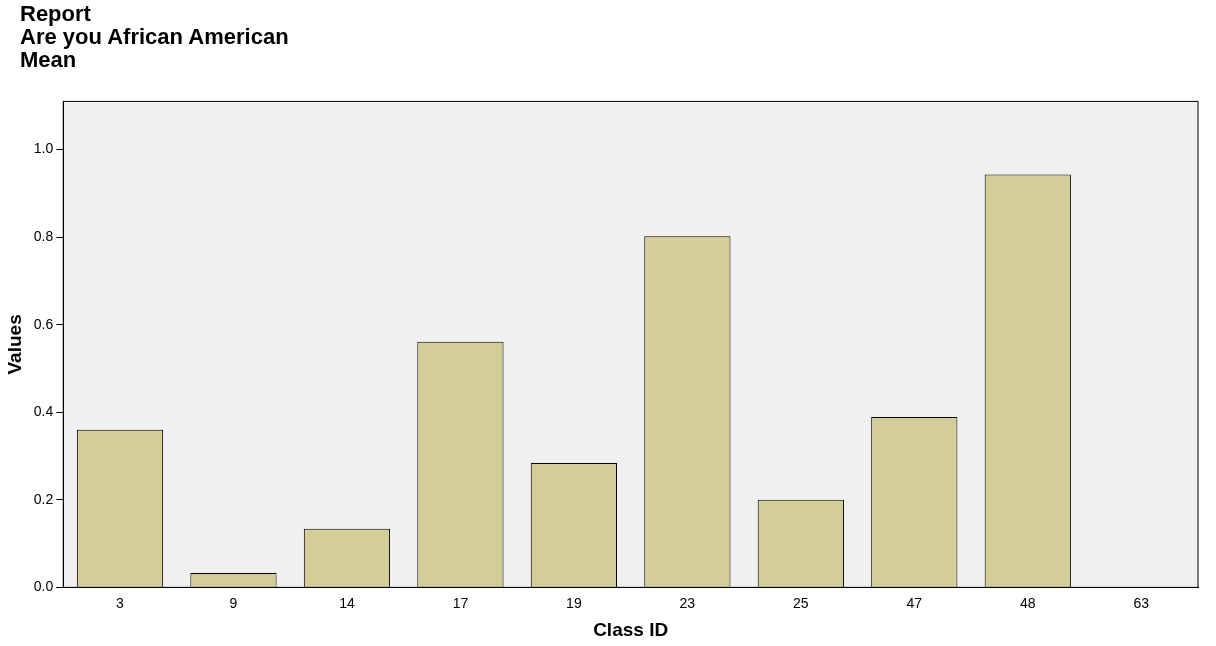 Image resolution: width=1216 pixels, height=646 pixels. I want to click on y-tick-label: 0.6, so click(43, 323).